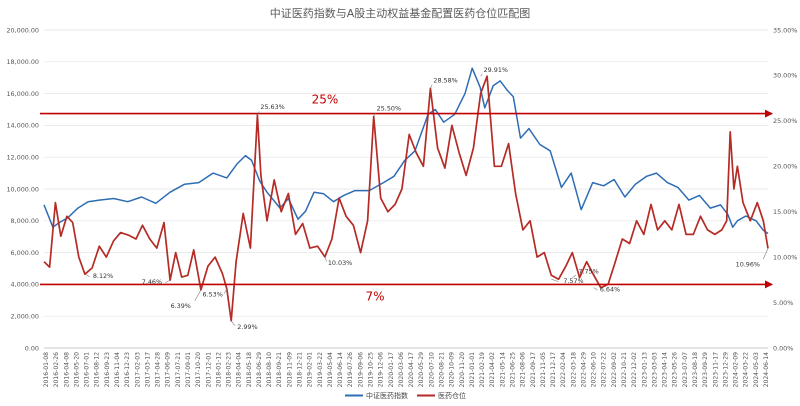 Image resolution: width=800 pixels, height=406 pixels. What do you see at coordinates (22, 30) in the screenshot?
I see `y-left-tick-label: 20,000.00` at bounding box center [22, 30].